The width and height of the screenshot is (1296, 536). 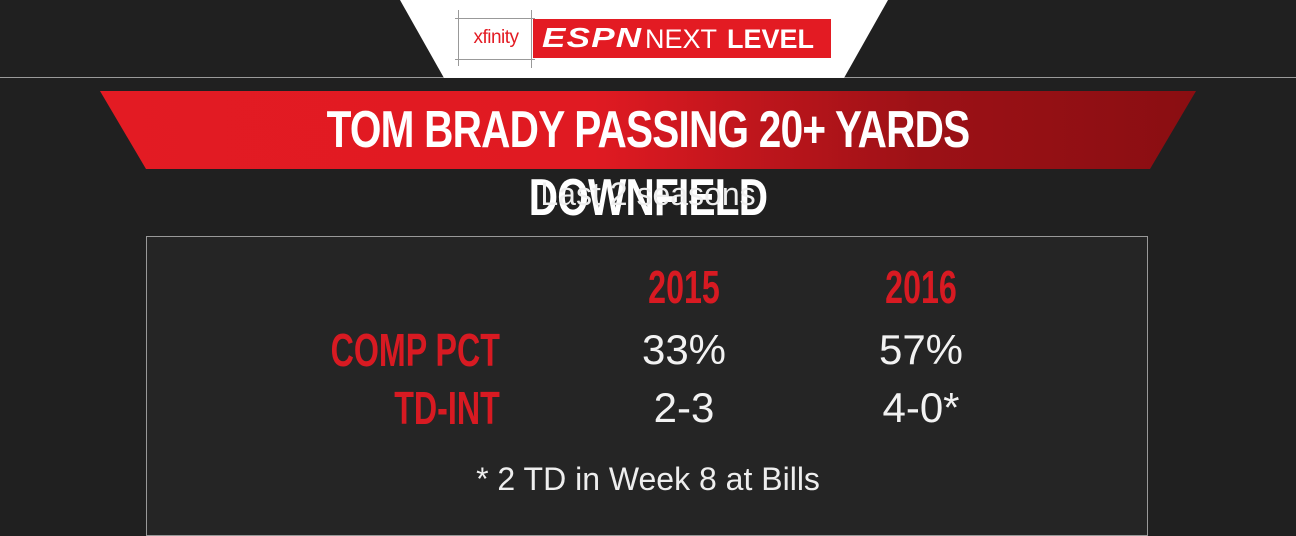 What do you see at coordinates (684, 349) in the screenshot?
I see `cell-comp-pct-2015: 33%` at bounding box center [684, 349].